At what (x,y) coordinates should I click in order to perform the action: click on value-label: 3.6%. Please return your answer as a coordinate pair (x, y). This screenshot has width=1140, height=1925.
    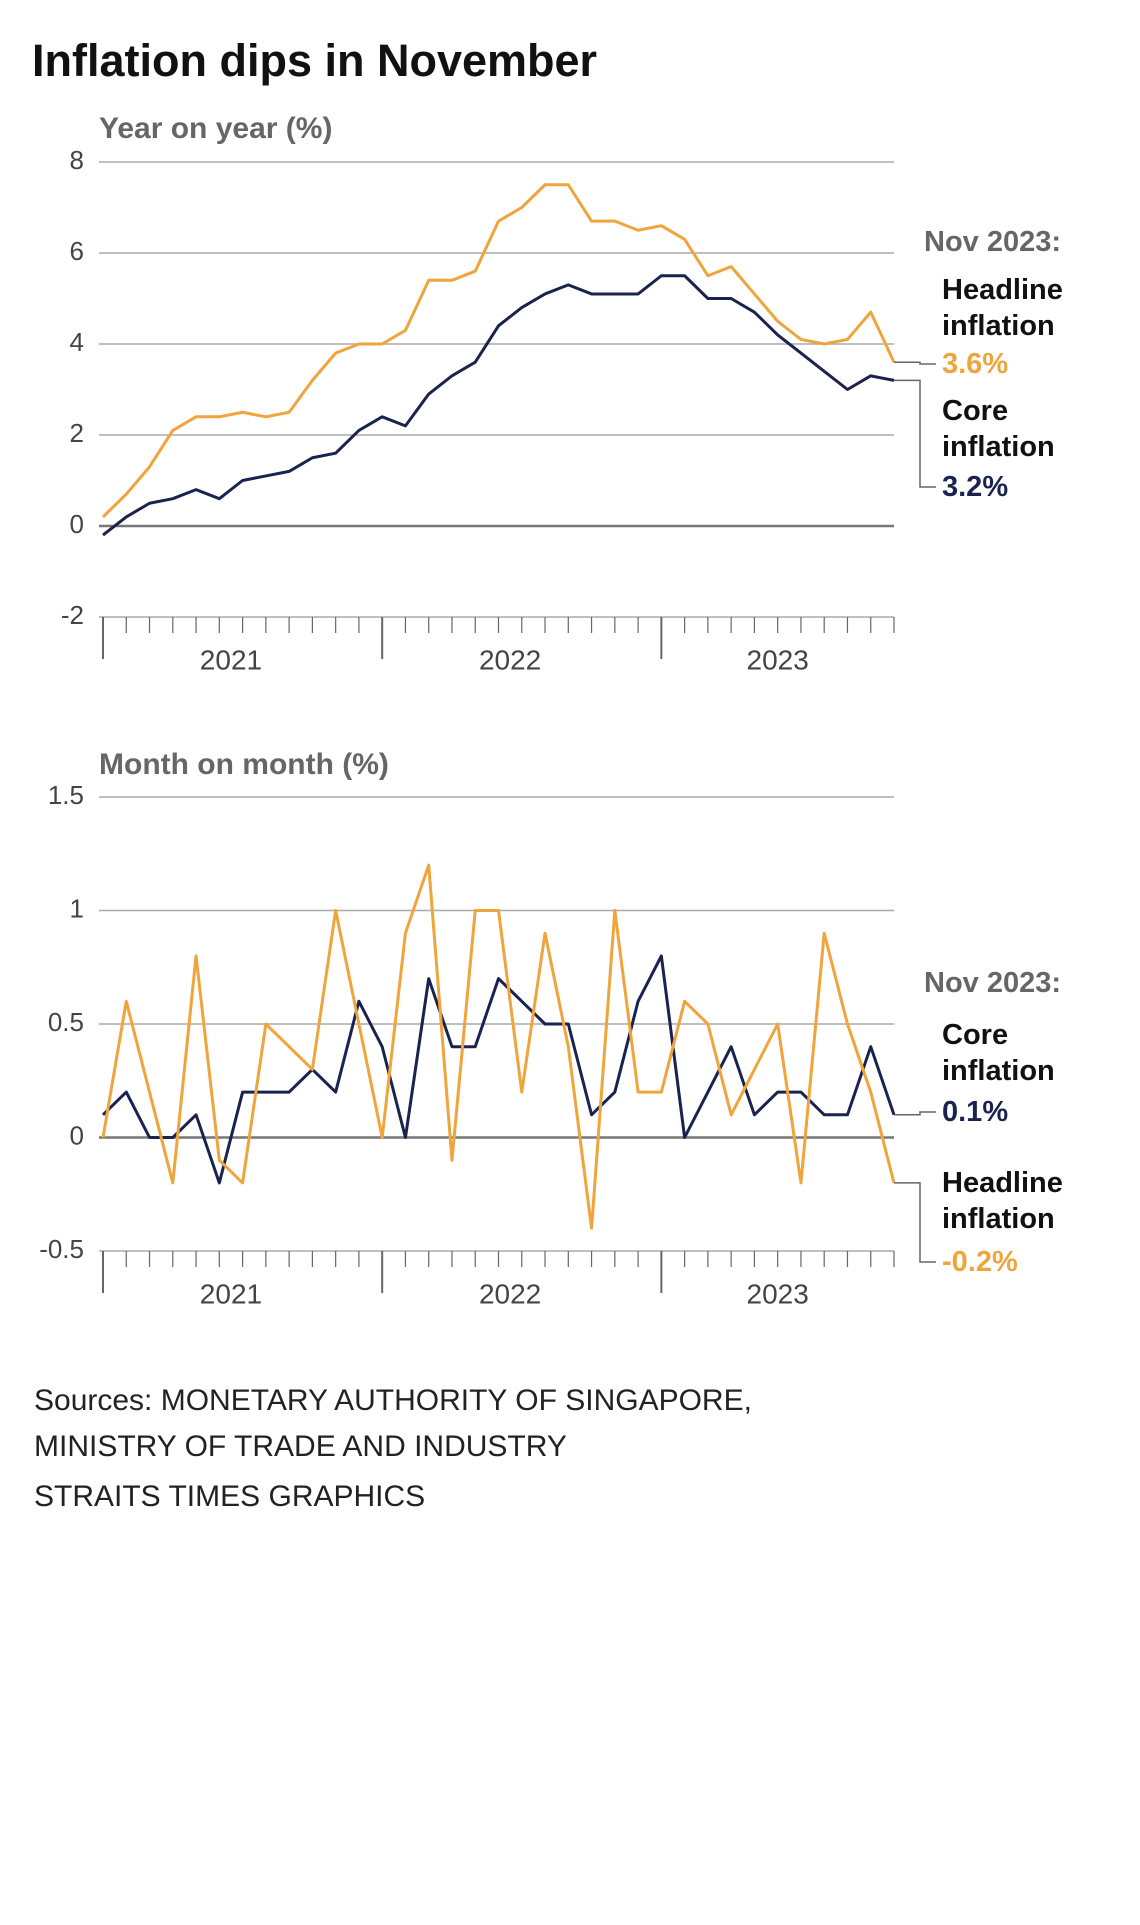
    Looking at the image, I should click on (975, 364).